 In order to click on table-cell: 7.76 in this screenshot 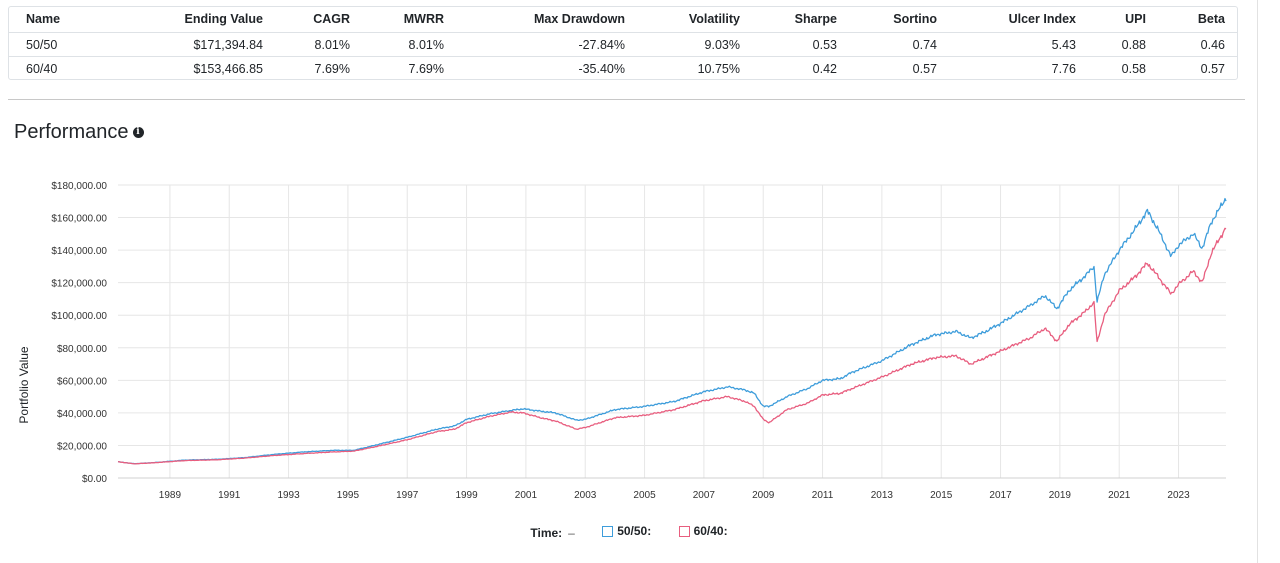, I will do `click(1063, 69)`.